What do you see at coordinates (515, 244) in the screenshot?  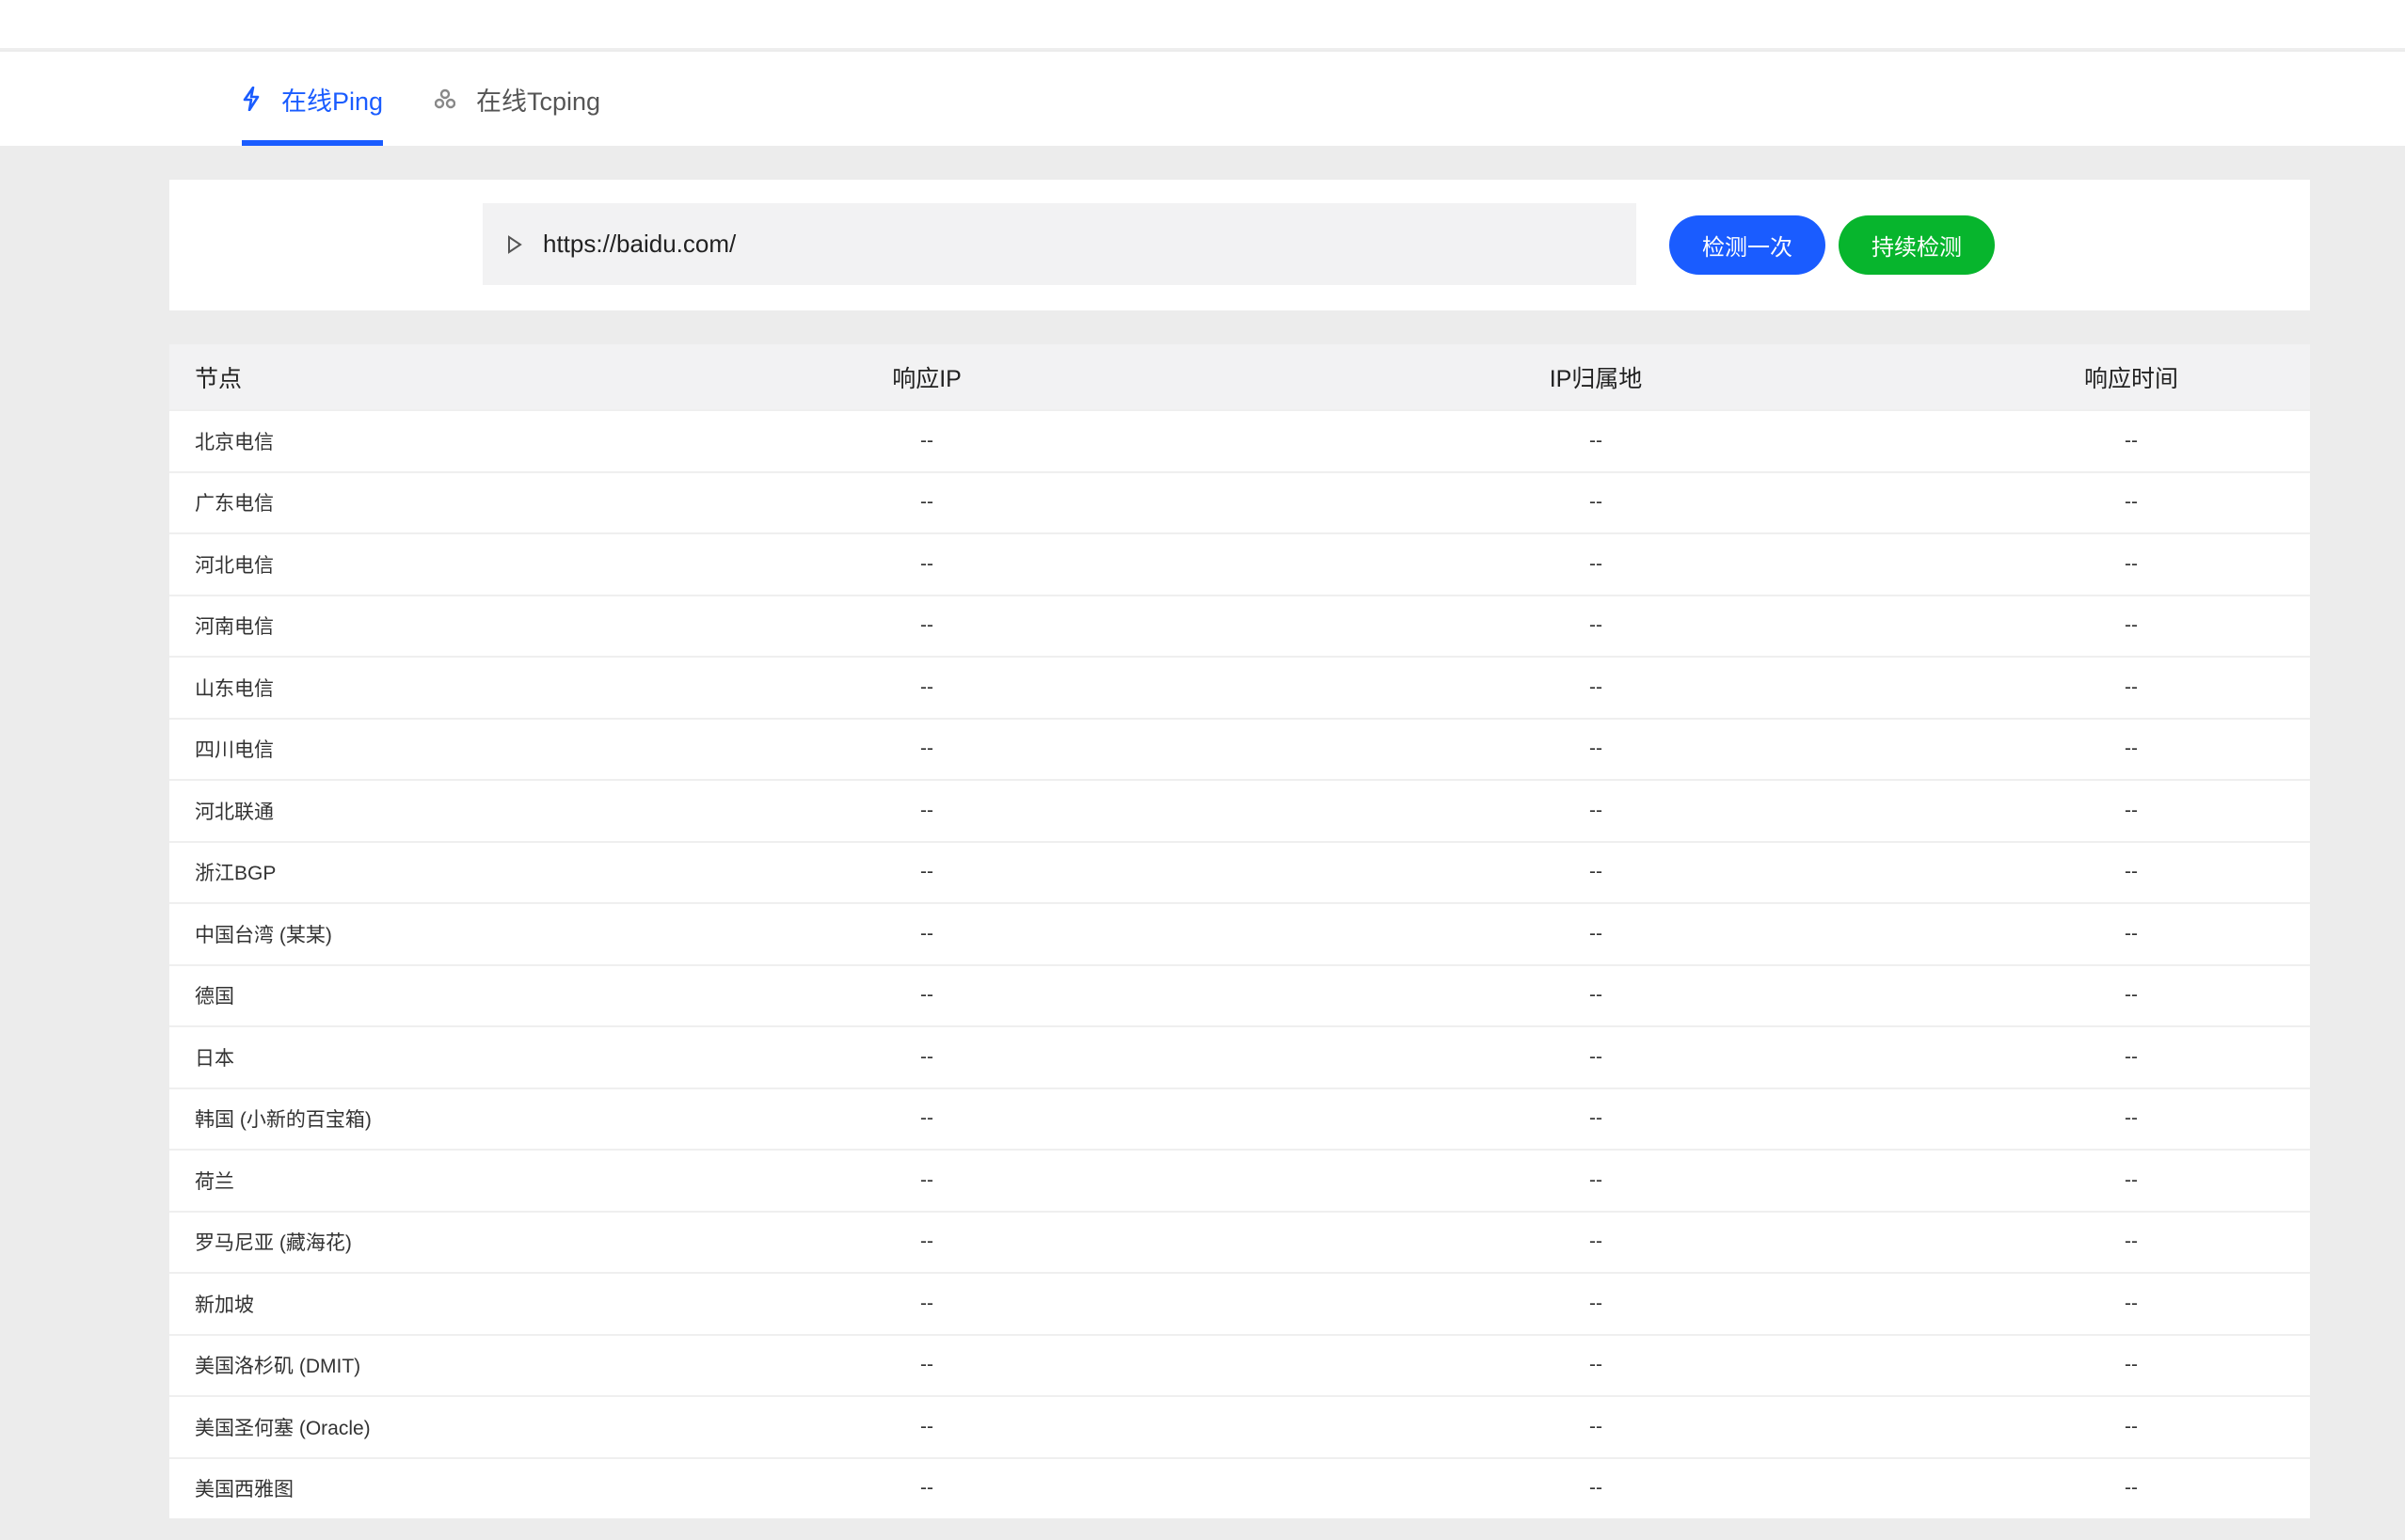 I see `play-icon` at bounding box center [515, 244].